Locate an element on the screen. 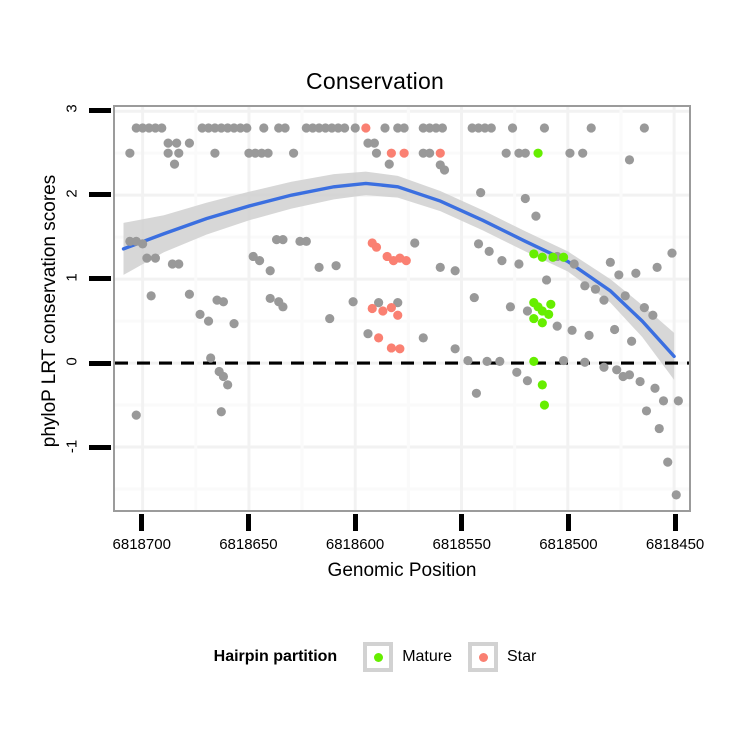 The width and height of the screenshot is (750, 750). legend-item-mature: Mature is located at coordinates (407, 657).